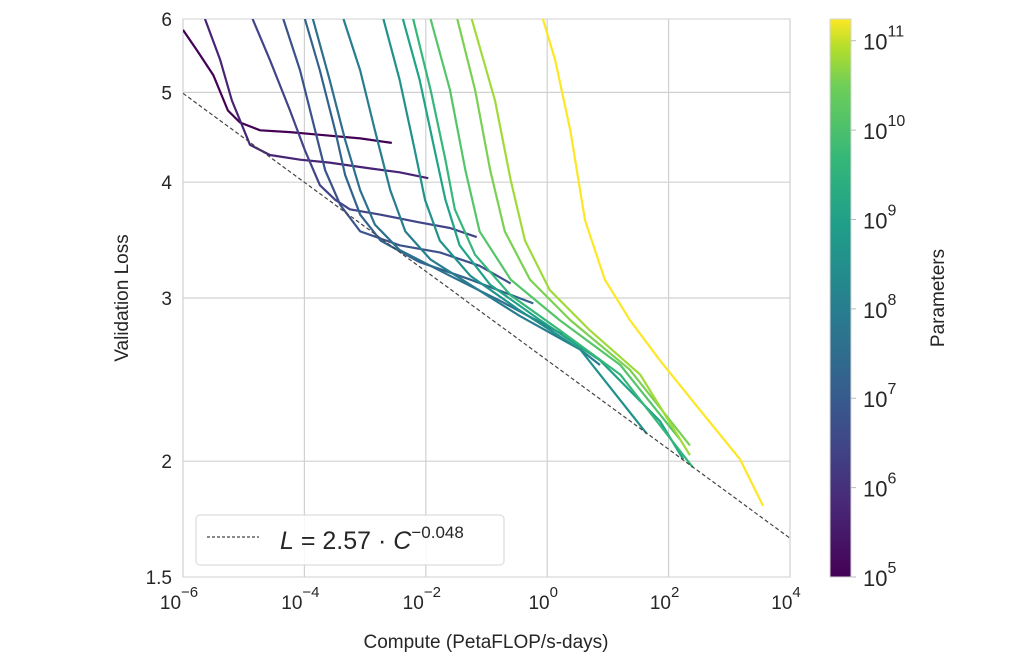  Describe the element at coordinates (480, 599) in the screenshot. I see `x-tick-labels: 10⁻⁶ 10⁻⁴ 10⁻² 10⁰ 10² 10⁴` at that location.